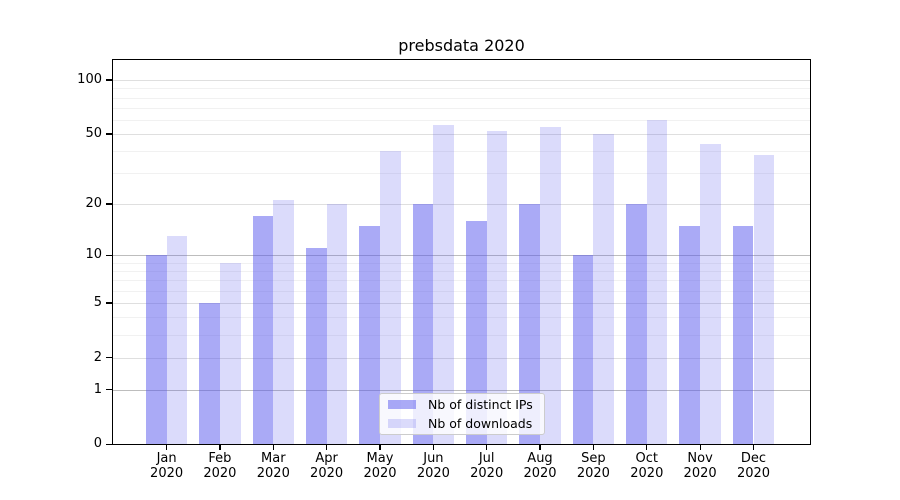 The width and height of the screenshot is (900, 500). Describe the element at coordinates (230, 353) in the screenshot. I see `bar-downloads-feb` at that location.